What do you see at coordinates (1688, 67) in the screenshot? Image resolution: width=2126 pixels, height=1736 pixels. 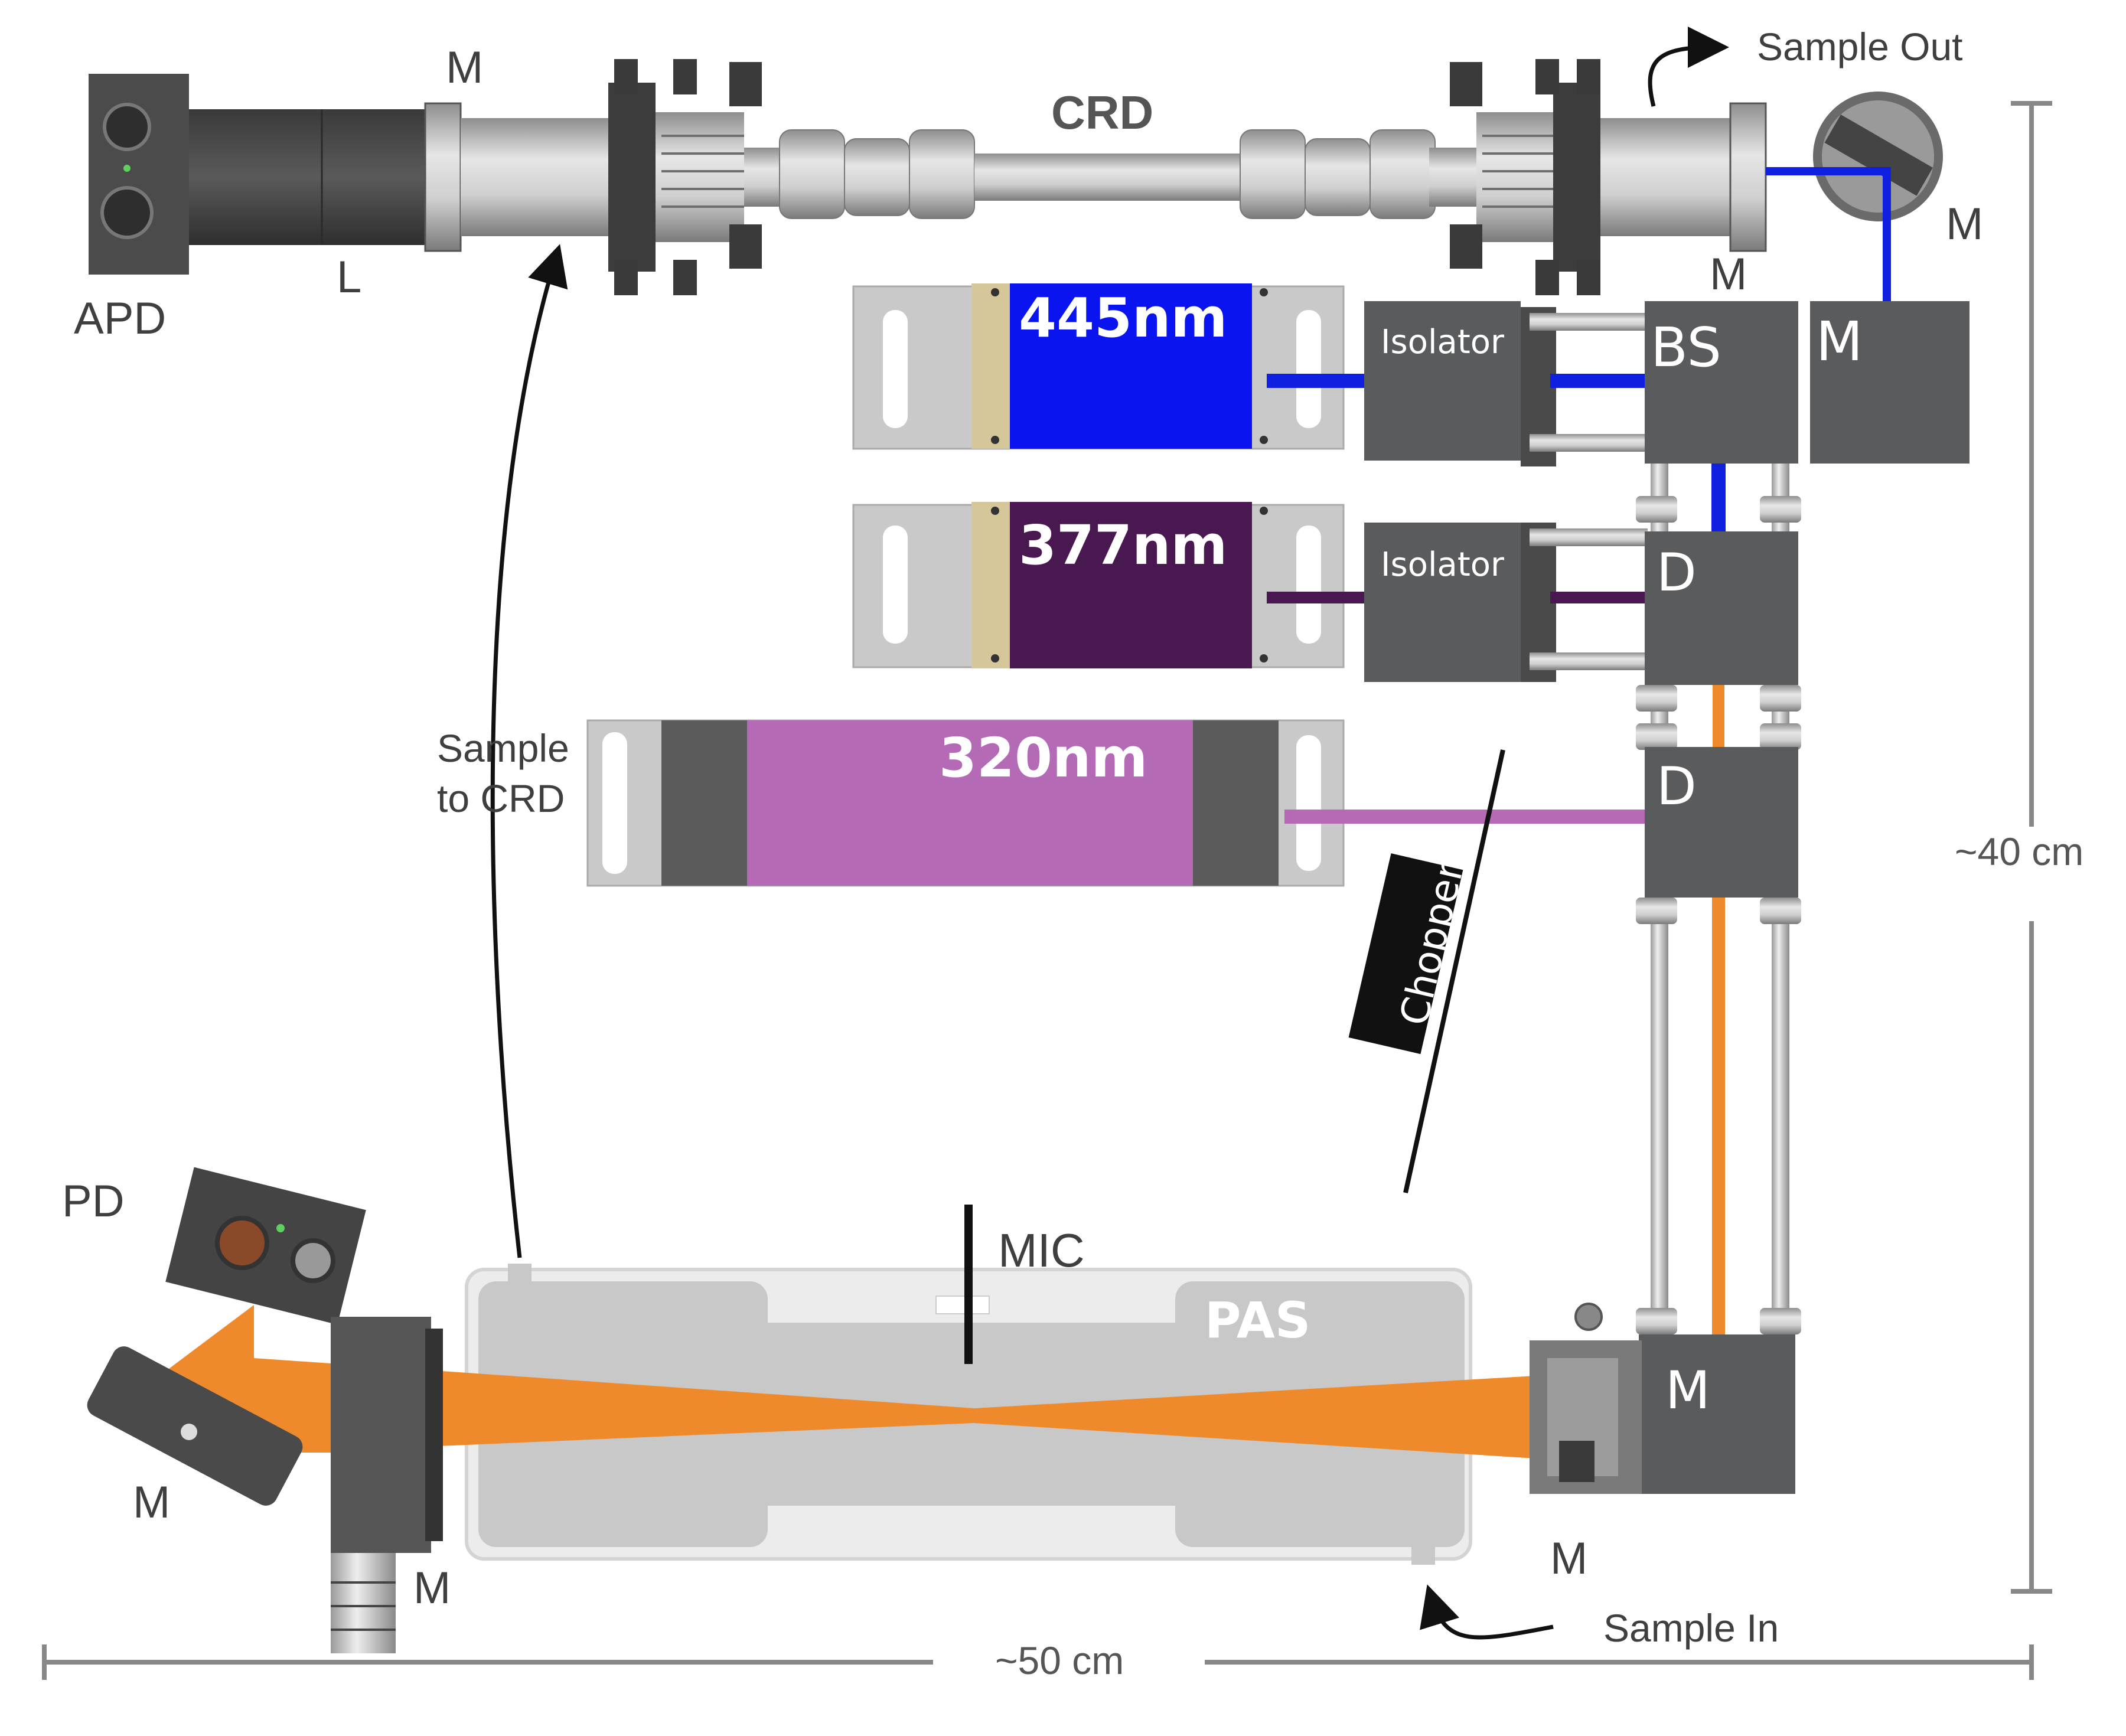 I see `sample-out-arrow` at bounding box center [1688, 67].